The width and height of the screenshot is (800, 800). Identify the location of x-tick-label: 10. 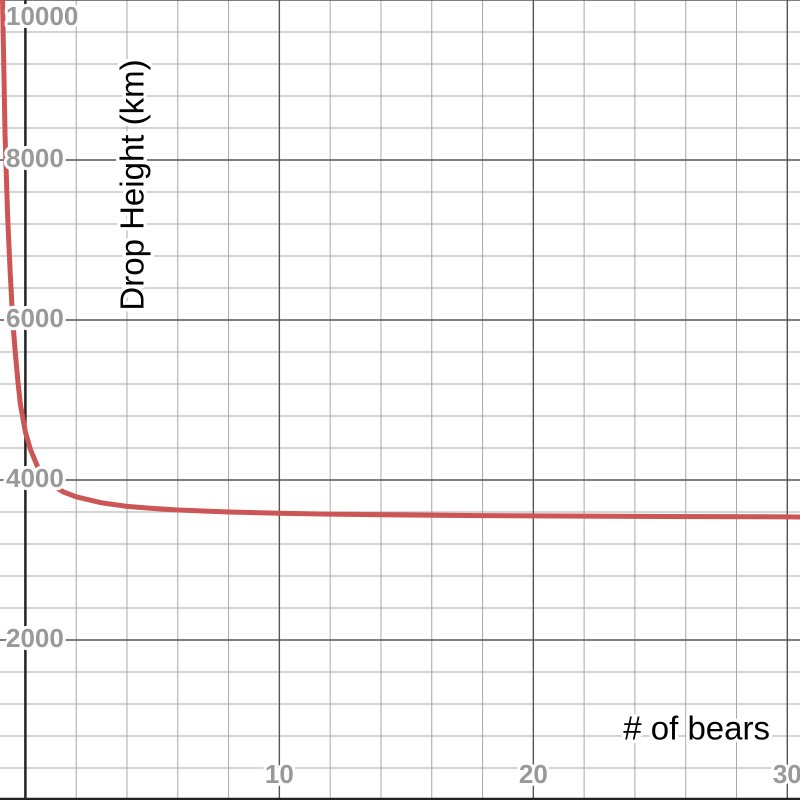
(279, 774).